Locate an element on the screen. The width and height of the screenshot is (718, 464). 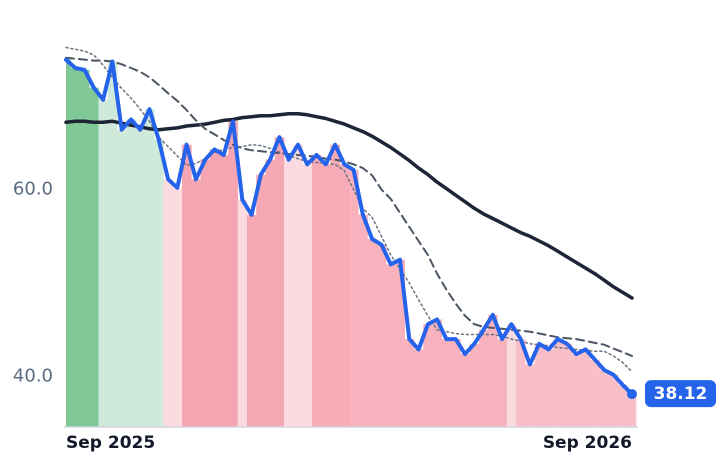
x-tick-label: Sep 2025 is located at coordinates (110, 443).